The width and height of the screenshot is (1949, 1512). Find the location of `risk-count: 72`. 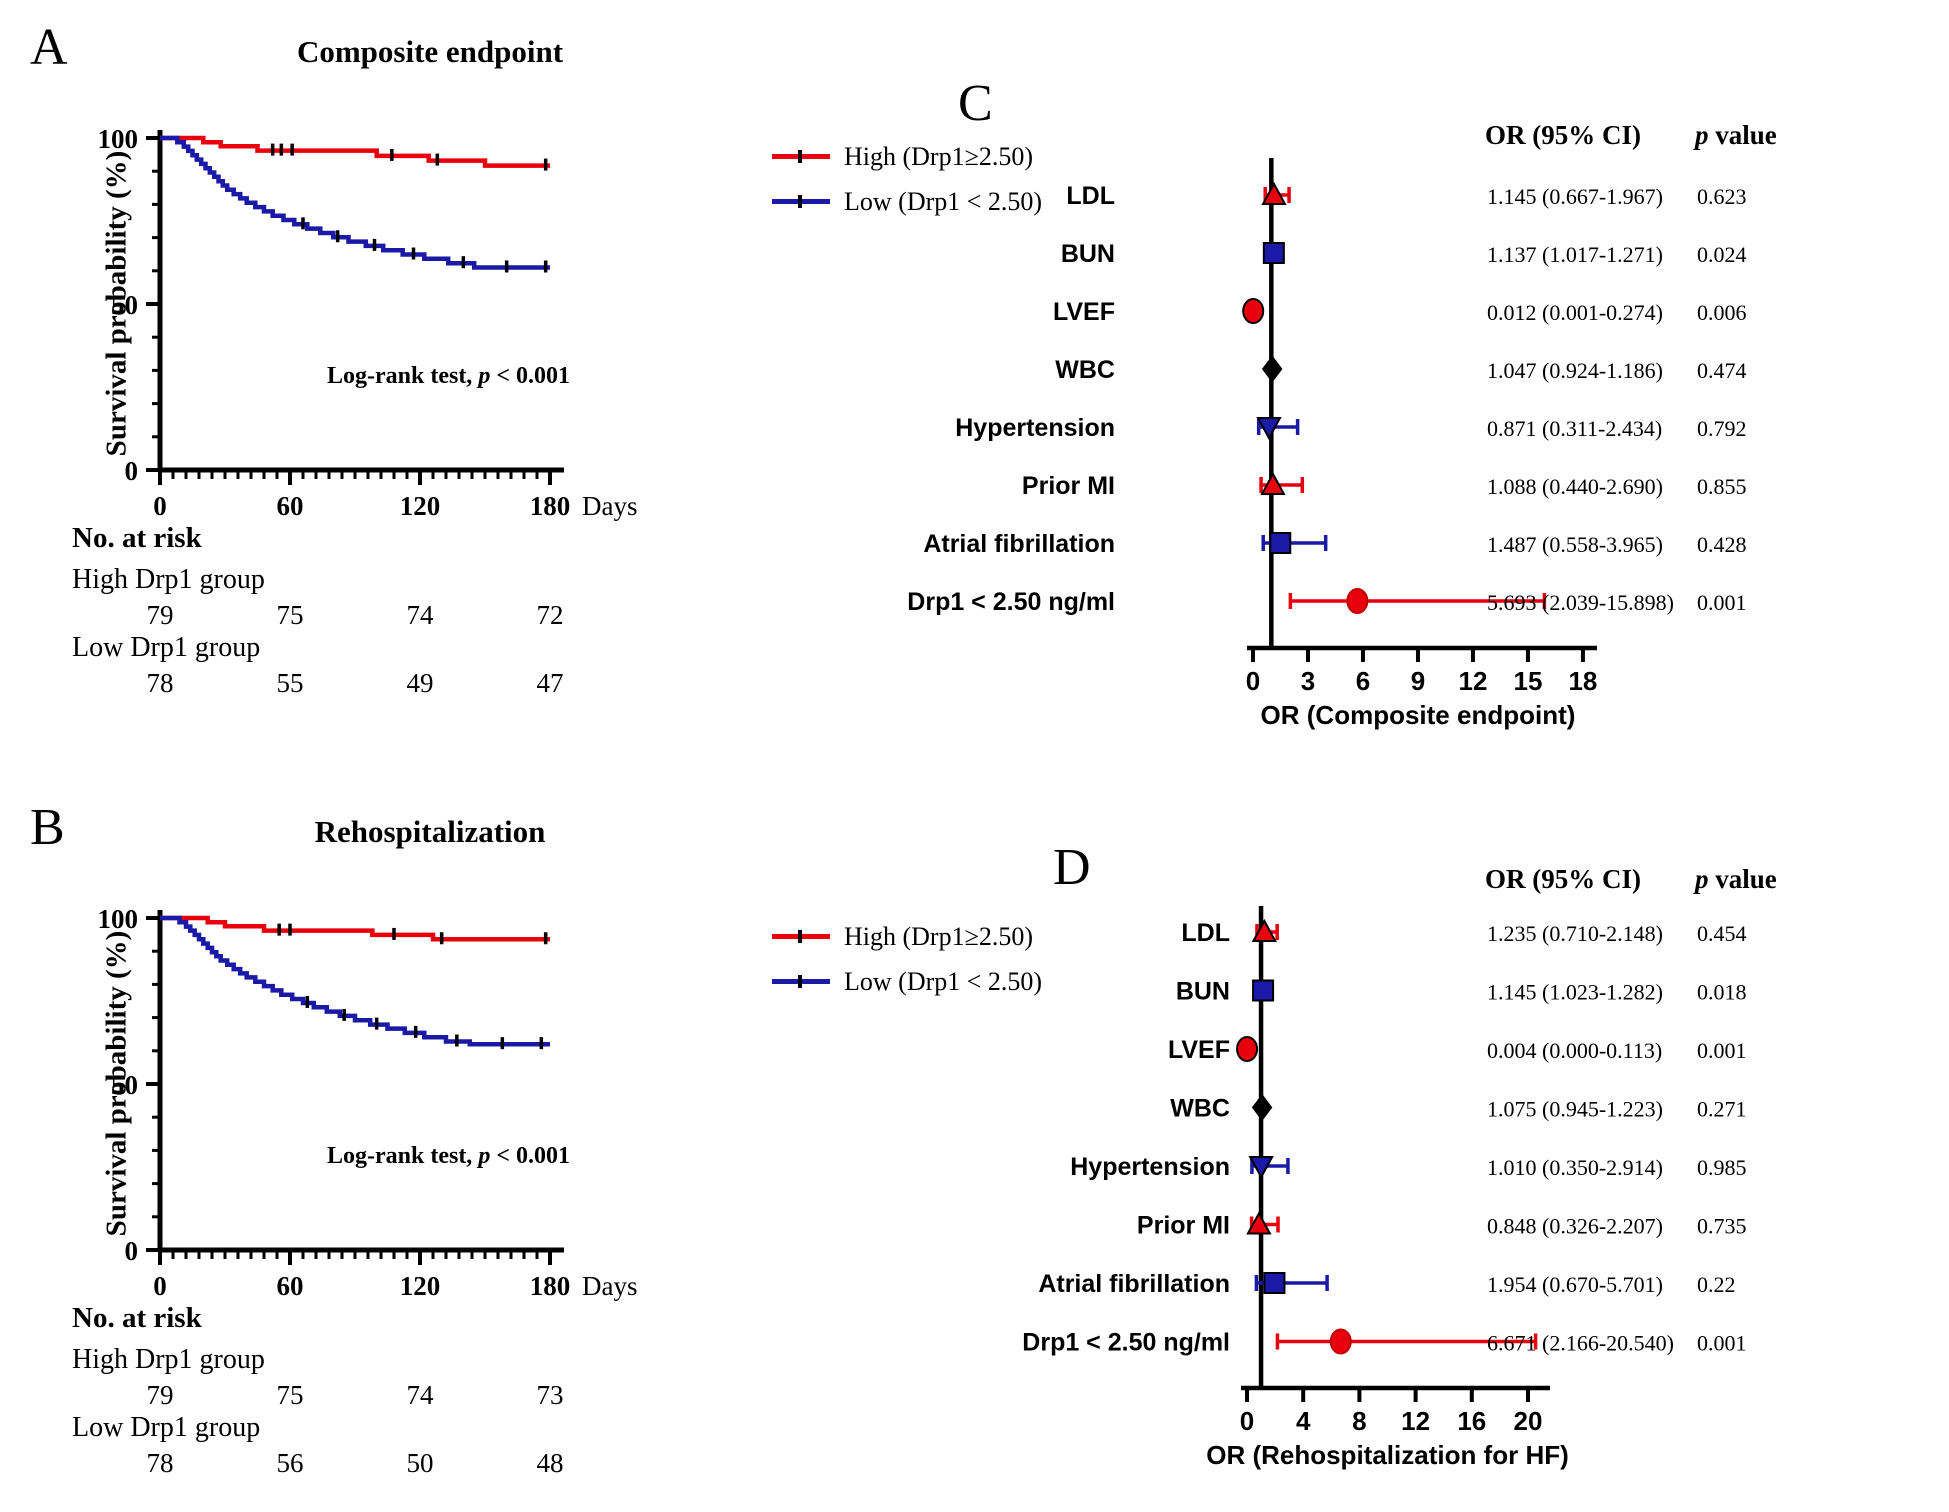

risk-count: 72 is located at coordinates (550, 615).